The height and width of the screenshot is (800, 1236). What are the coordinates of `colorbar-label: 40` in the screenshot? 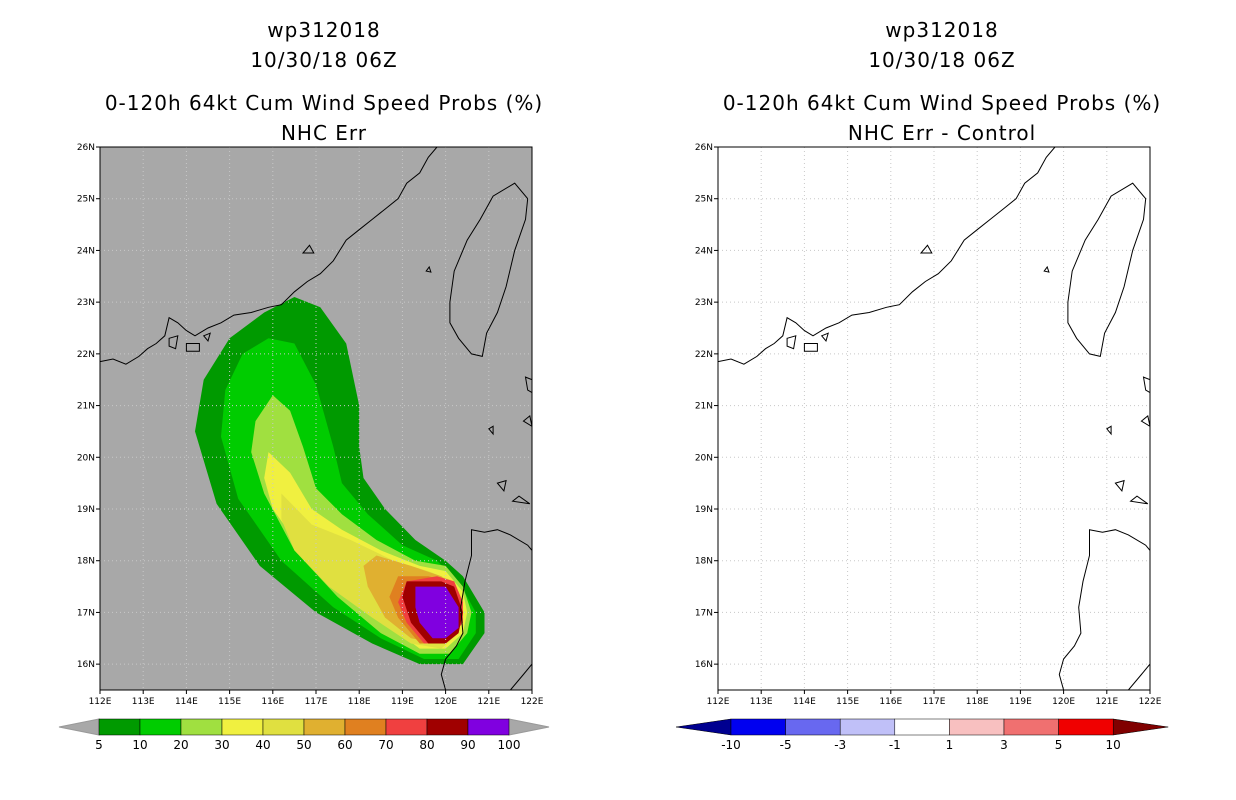 It's located at (262, 745).